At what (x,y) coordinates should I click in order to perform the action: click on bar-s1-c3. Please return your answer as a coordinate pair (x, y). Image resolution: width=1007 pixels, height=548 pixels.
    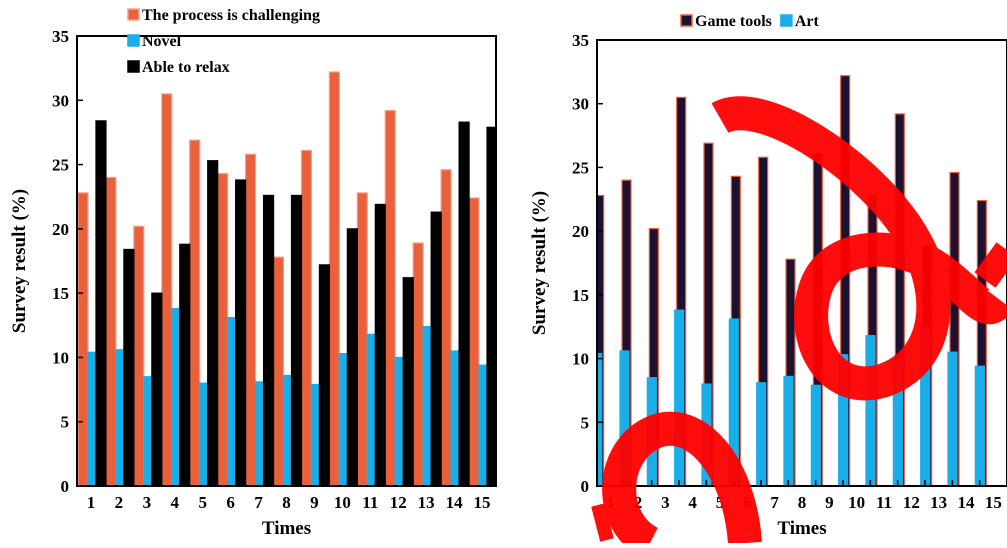
    Looking at the image, I should click on (139, 355).